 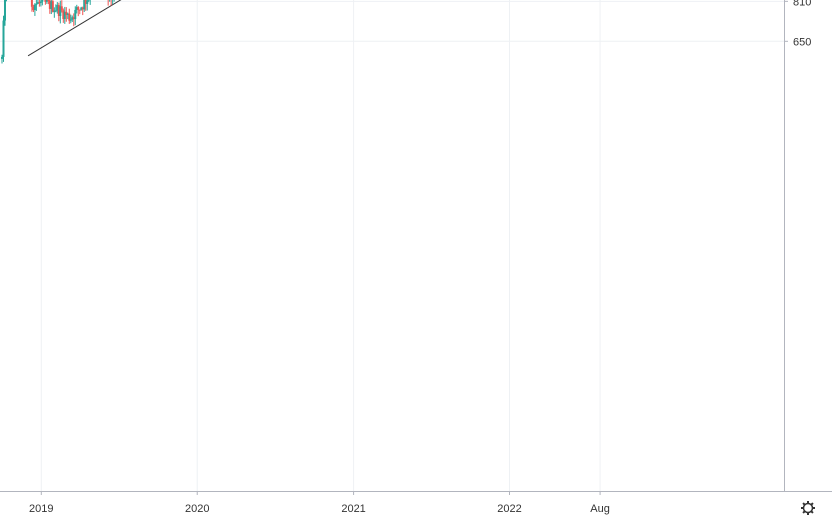 What do you see at coordinates (808, 508) in the screenshot?
I see `gear-icon` at bounding box center [808, 508].